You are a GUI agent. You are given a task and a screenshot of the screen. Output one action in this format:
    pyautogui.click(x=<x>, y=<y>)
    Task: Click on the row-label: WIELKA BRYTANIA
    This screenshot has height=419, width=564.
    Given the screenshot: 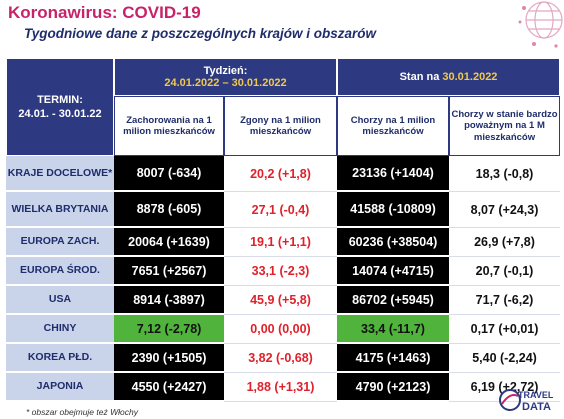 What is the action you would take?
    pyautogui.click(x=60, y=210)
    